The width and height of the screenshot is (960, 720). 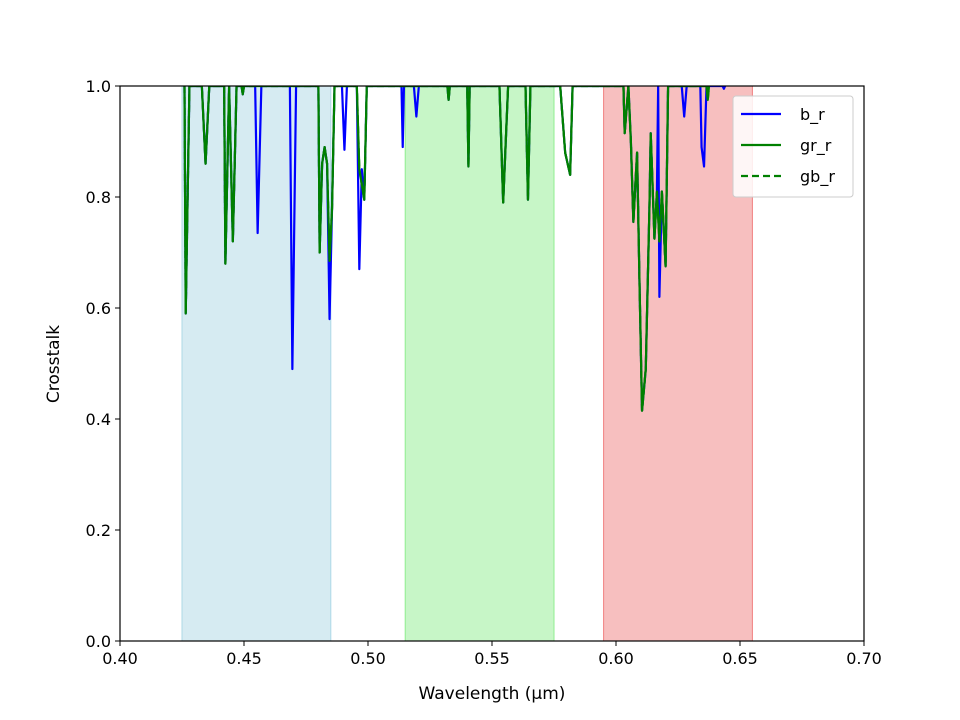 I want to click on y-tick-label: 0.0, so click(x=98, y=641).